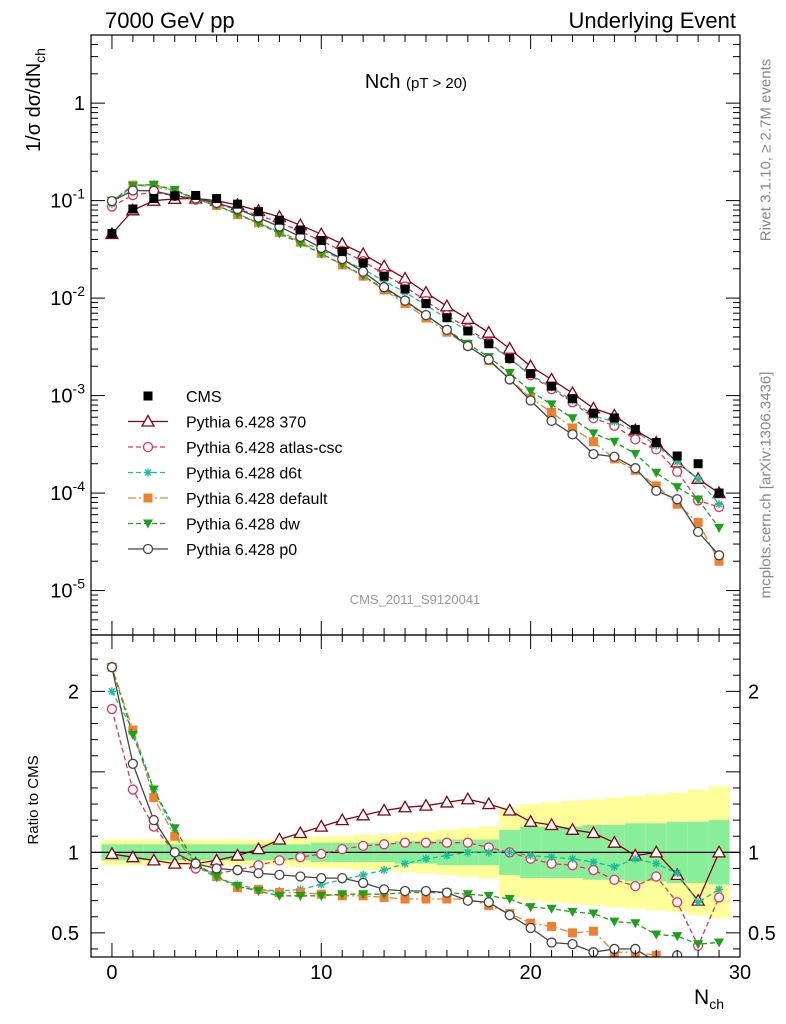  Describe the element at coordinates (67, 296) in the screenshot. I see `y-tick-label: 10-2` at that location.